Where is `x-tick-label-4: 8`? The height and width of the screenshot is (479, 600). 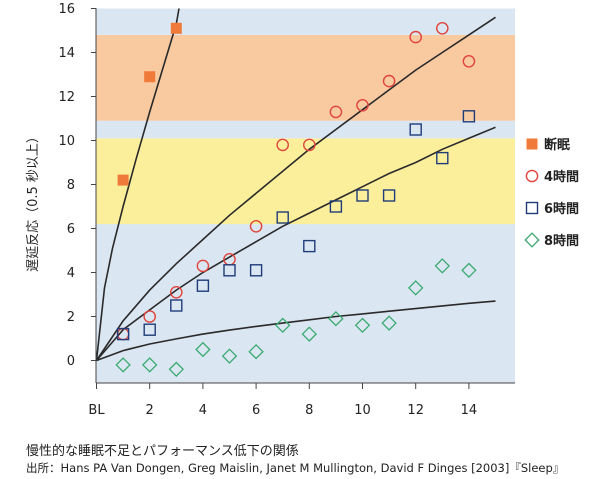 x-tick-label-4: 8 is located at coordinates (309, 410).